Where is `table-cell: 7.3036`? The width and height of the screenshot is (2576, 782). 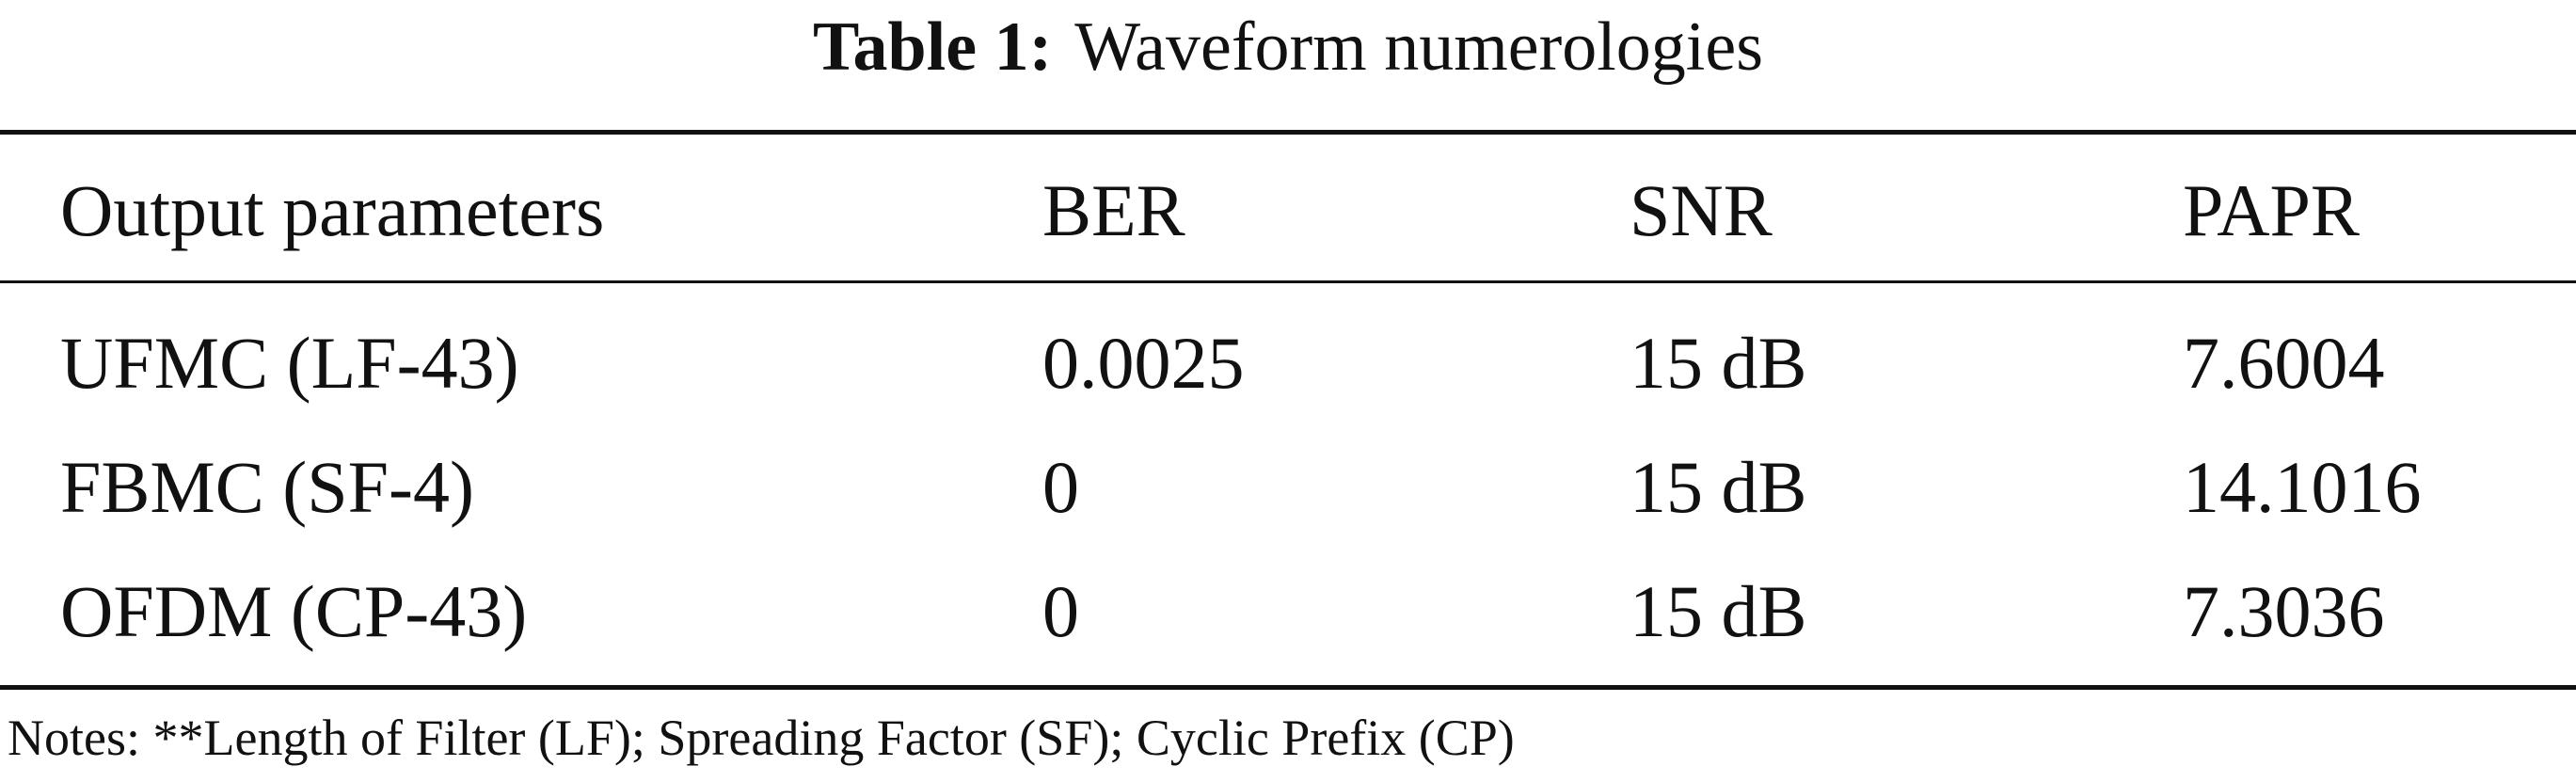
table-cell: 7.3036 is located at coordinates (2284, 611).